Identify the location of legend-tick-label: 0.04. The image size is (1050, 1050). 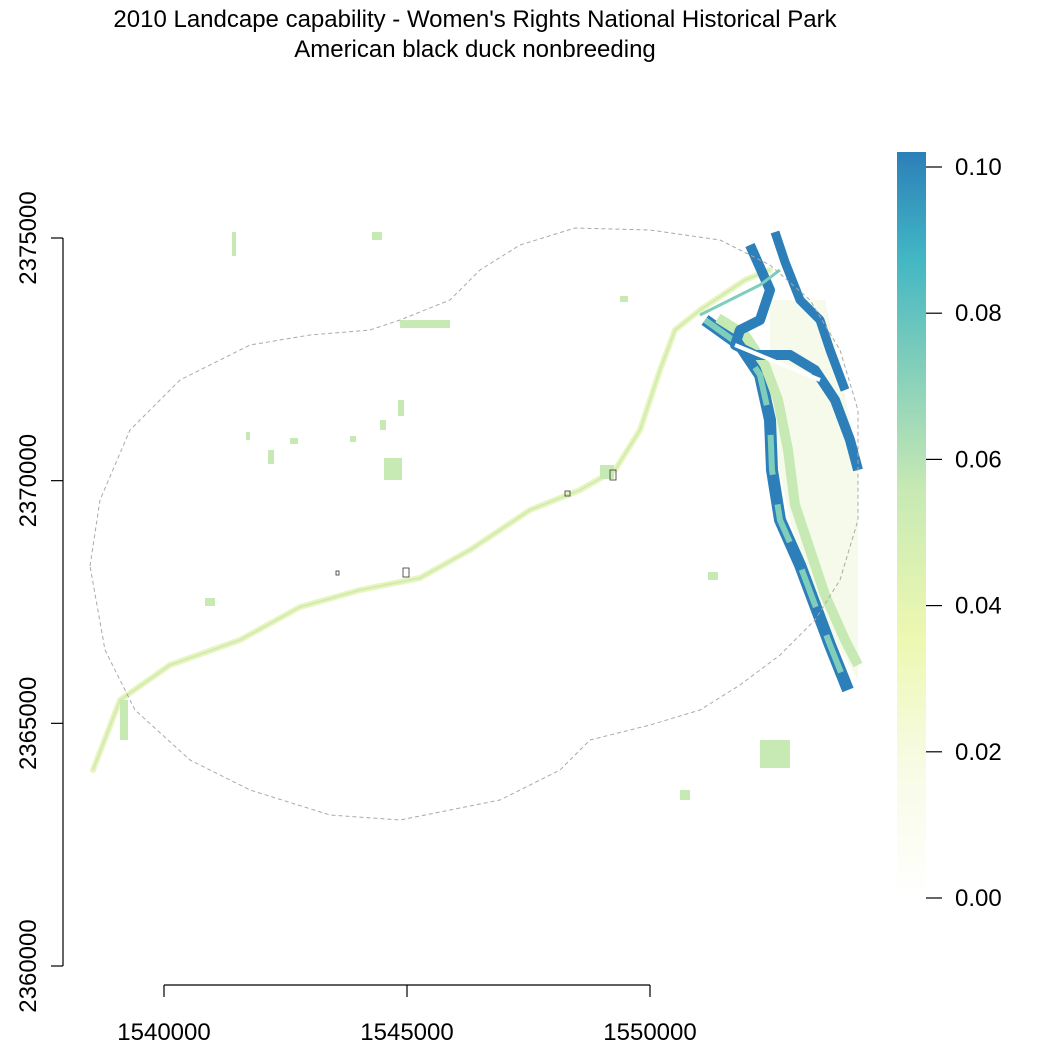
(978, 606).